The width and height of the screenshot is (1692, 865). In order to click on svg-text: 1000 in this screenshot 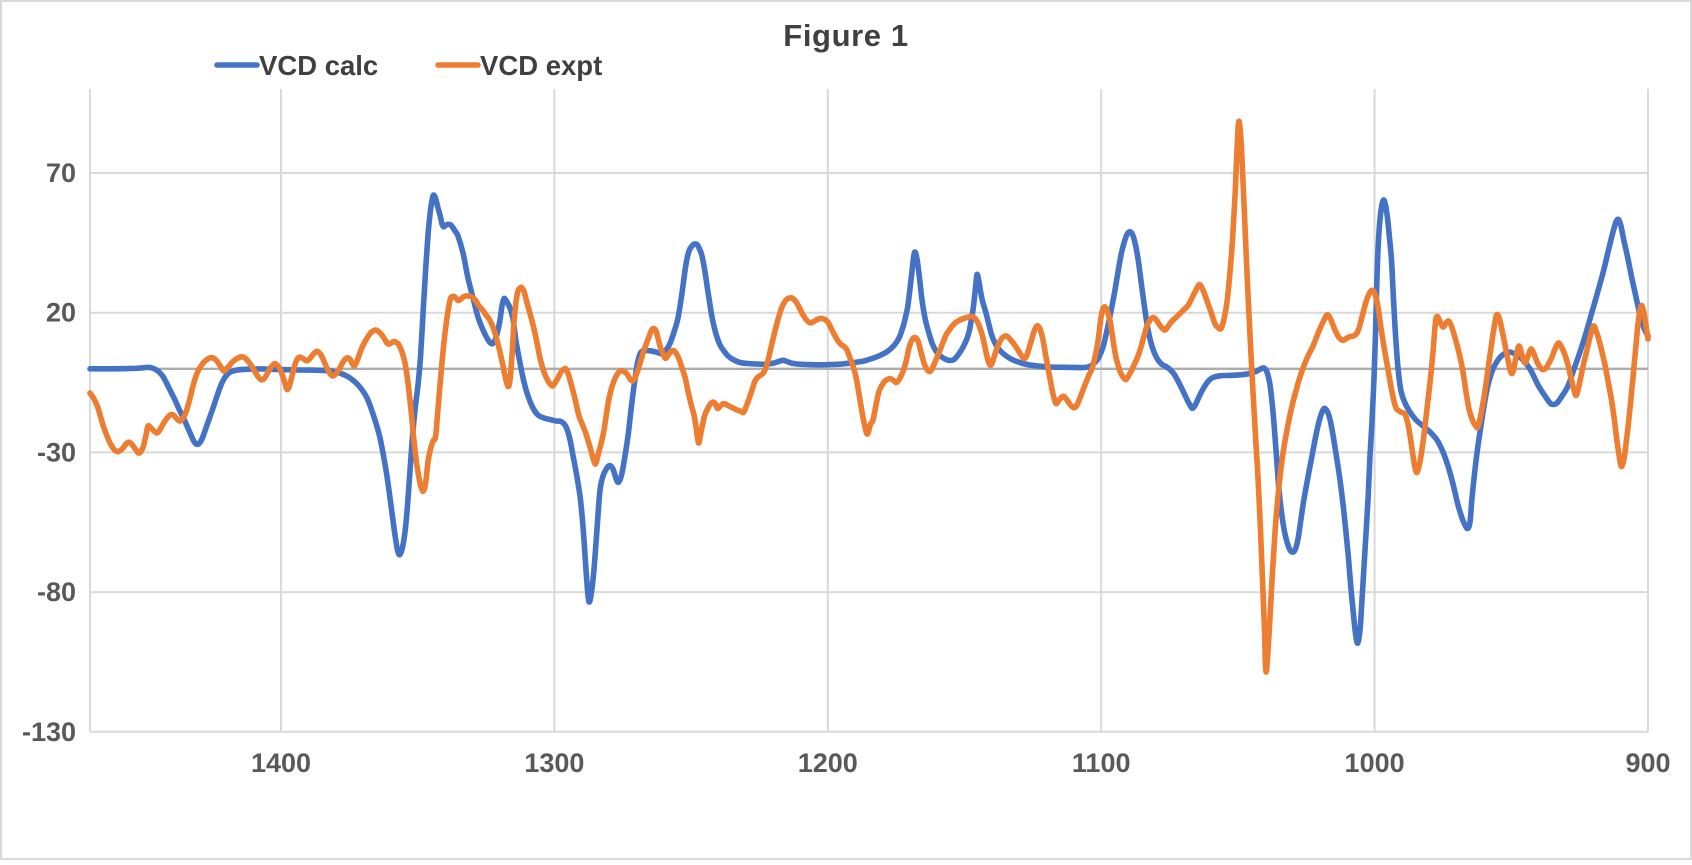, I will do `click(1375, 763)`.